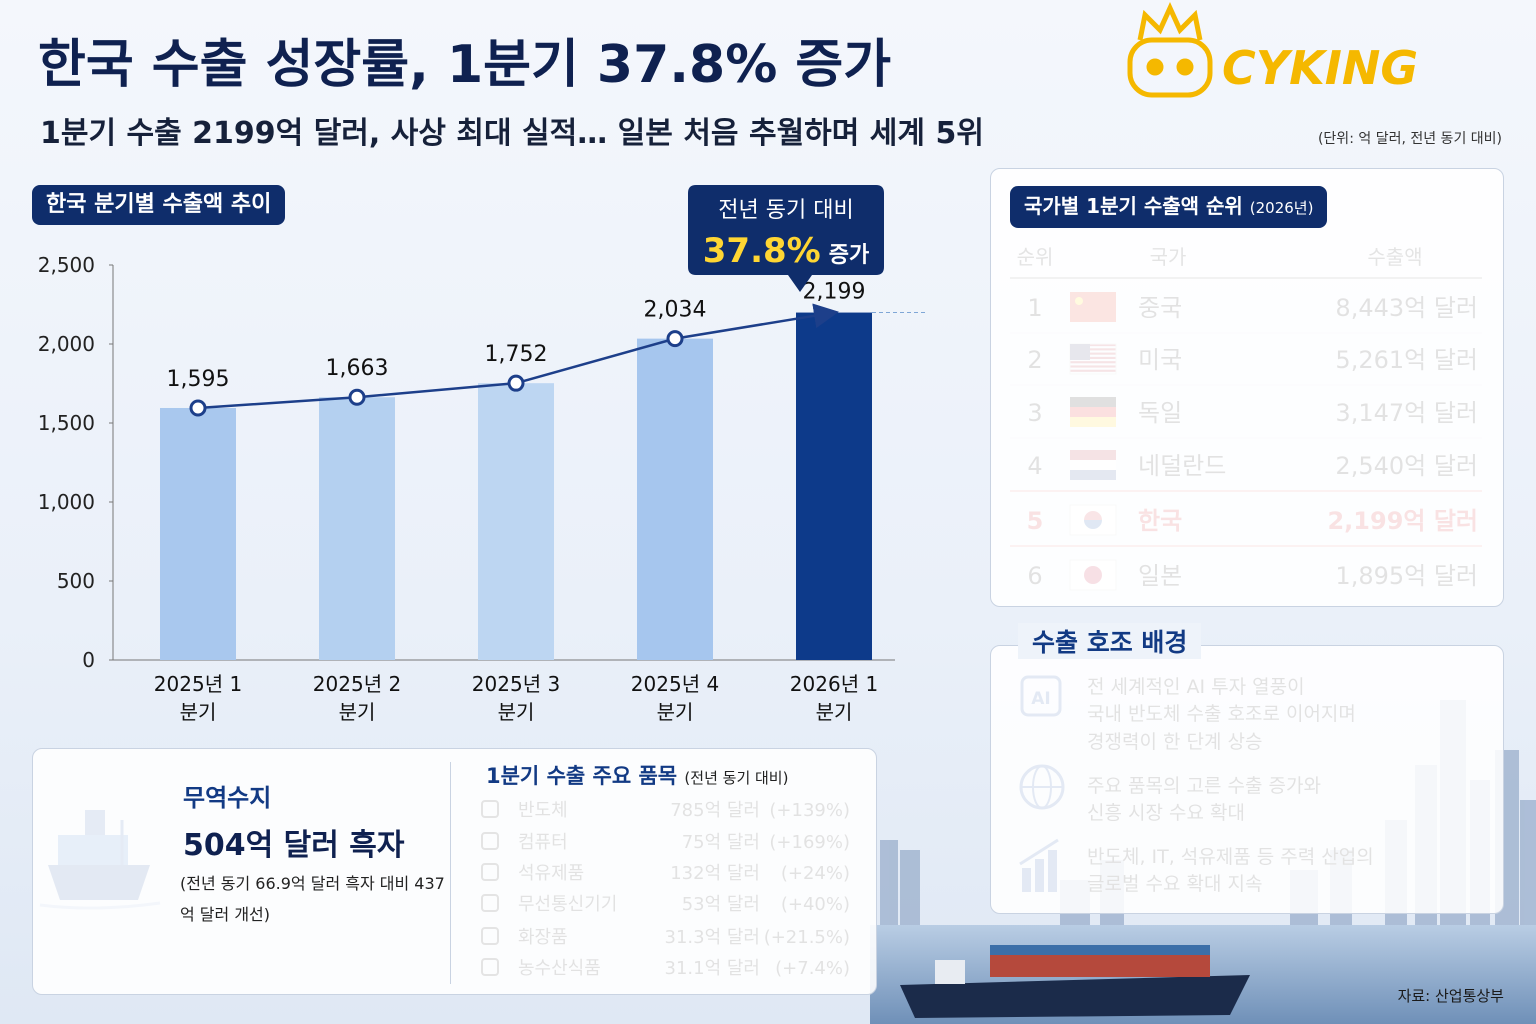 This screenshot has height=1024, width=1536. Describe the element at coordinates (312, 899) in the screenshot. I see `trade-note: (전년 동기 66.9억 달러 흑자 대비 437억 달러 개선)` at that location.